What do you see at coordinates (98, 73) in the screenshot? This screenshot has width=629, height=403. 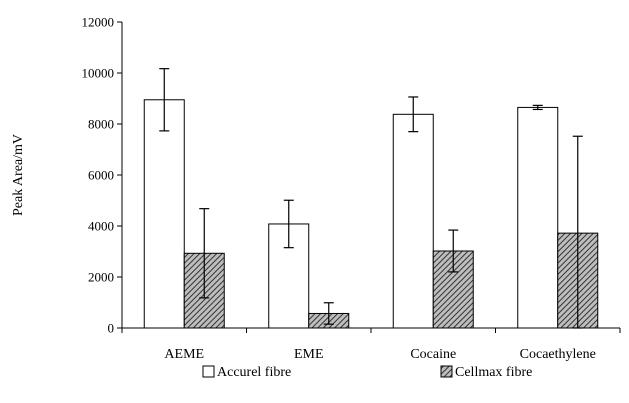 I see `y-tick-label: 10000` at bounding box center [98, 73].